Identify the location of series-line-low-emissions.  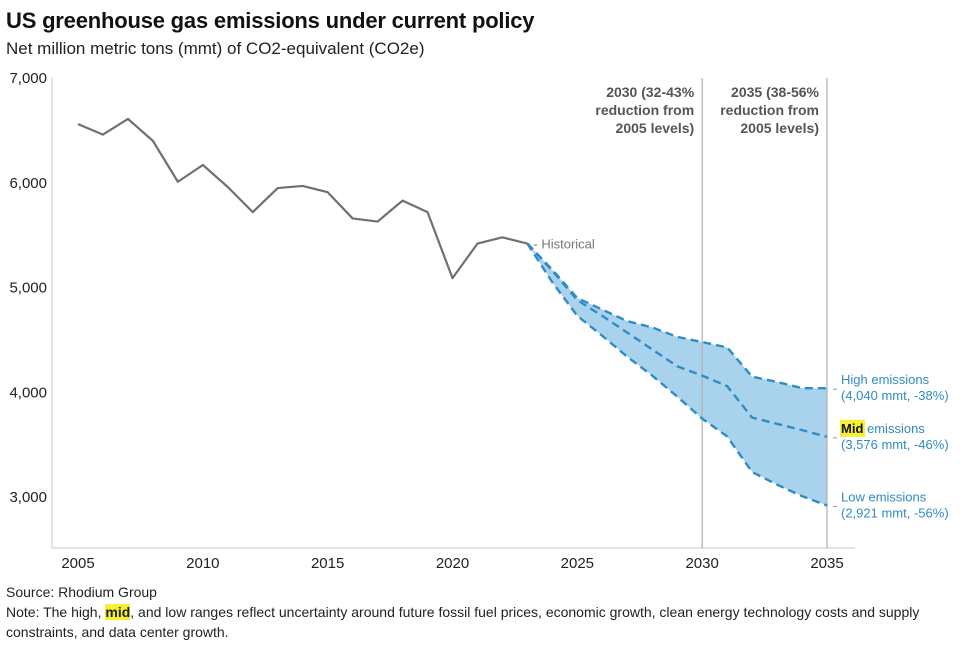
(677, 374).